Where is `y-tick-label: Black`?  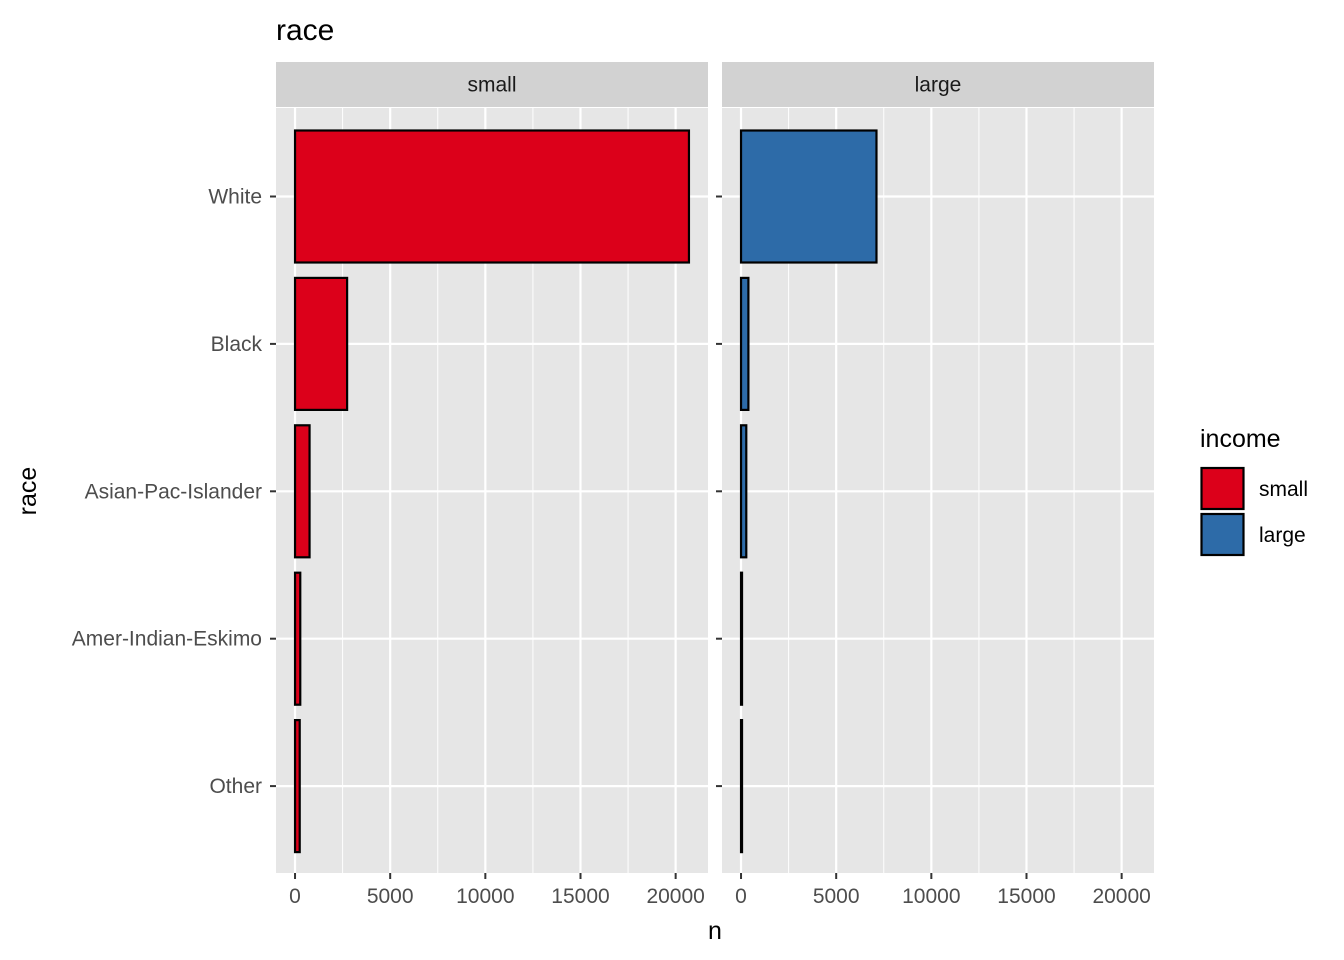
y-tick-label: Black is located at coordinates (237, 344).